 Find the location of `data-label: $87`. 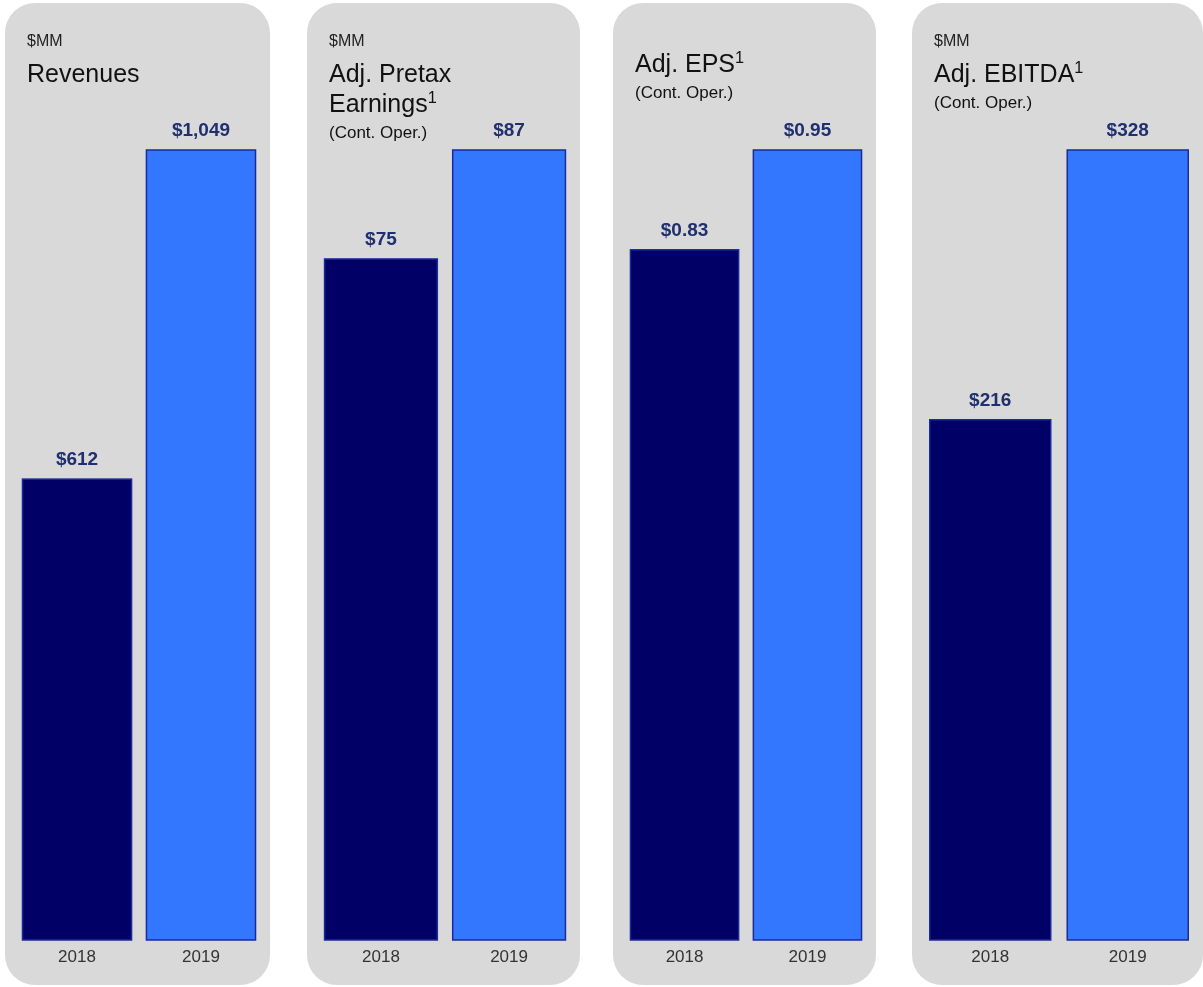

data-label: $87 is located at coordinates (509, 129).